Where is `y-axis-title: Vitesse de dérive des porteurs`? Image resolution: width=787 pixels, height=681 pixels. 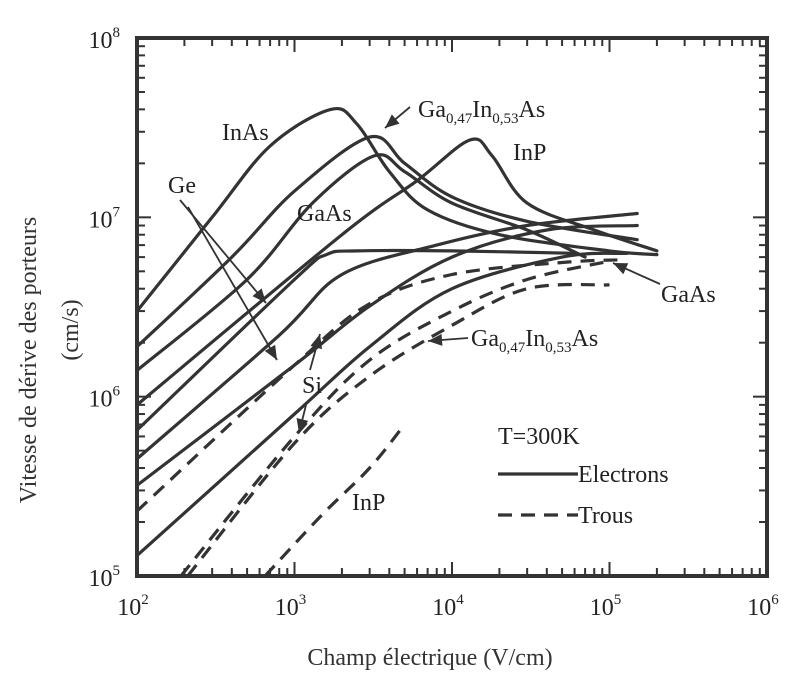 y-axis-title: Vitesse de dérive des porteurs is located at coordinates (29, 360).